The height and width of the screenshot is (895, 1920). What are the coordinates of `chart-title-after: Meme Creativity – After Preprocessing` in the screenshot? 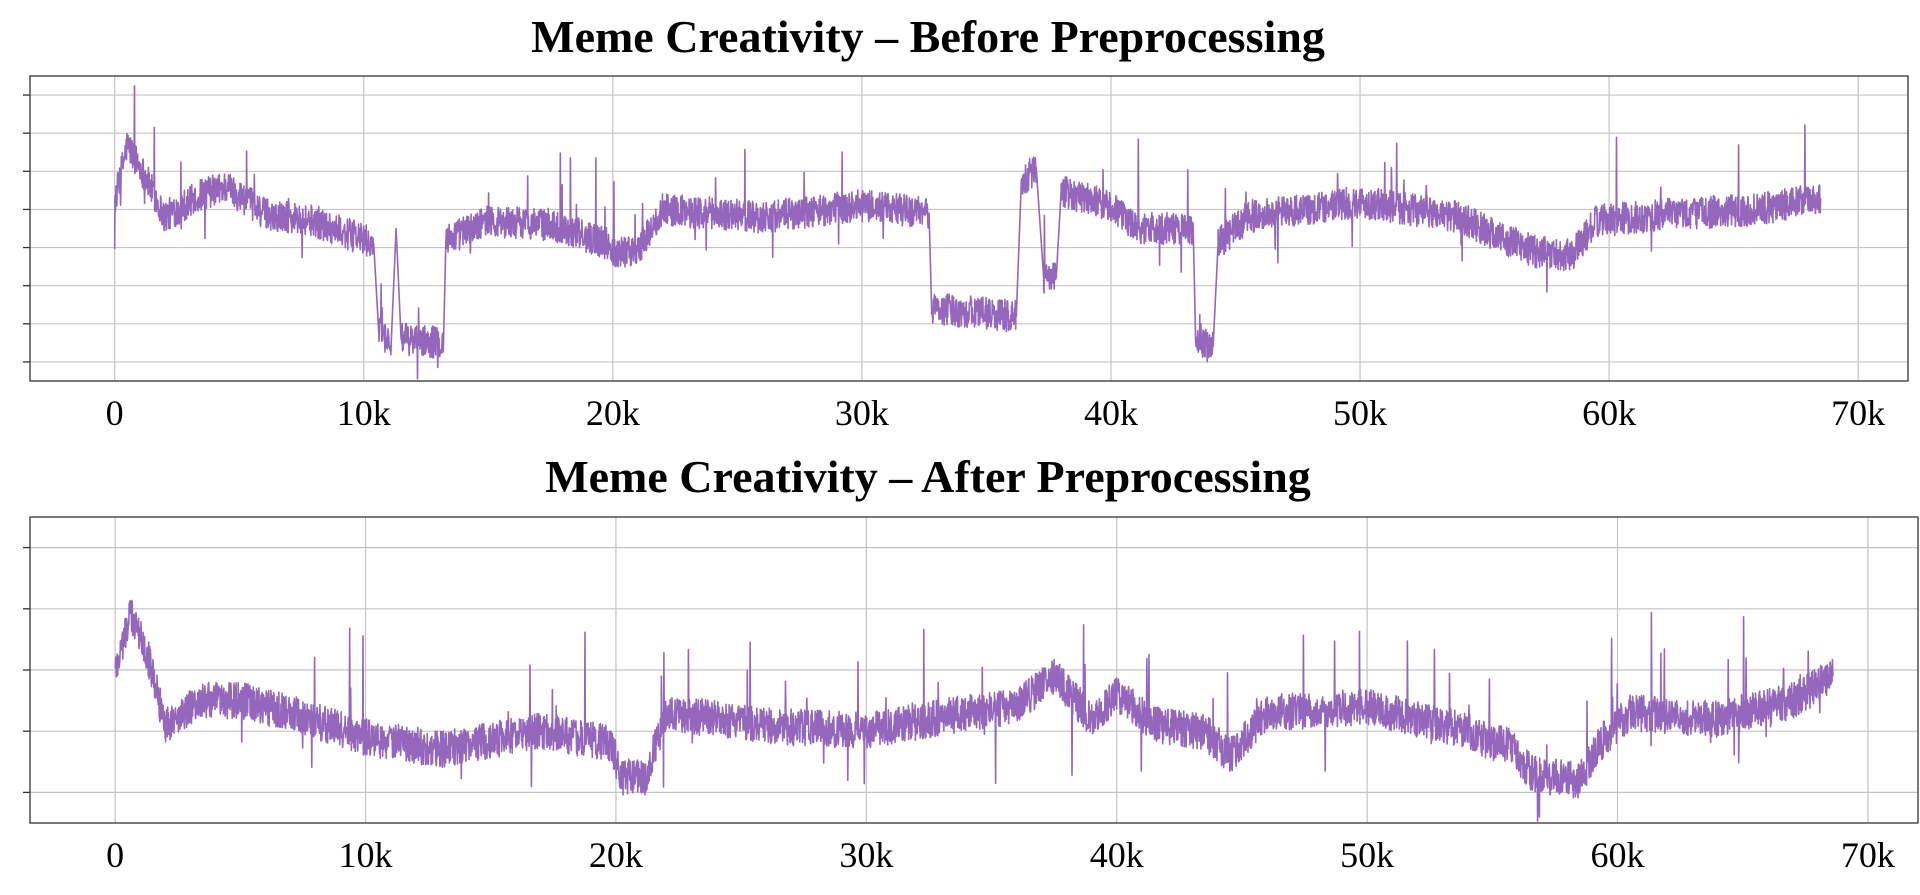 It's located at (928, 476).